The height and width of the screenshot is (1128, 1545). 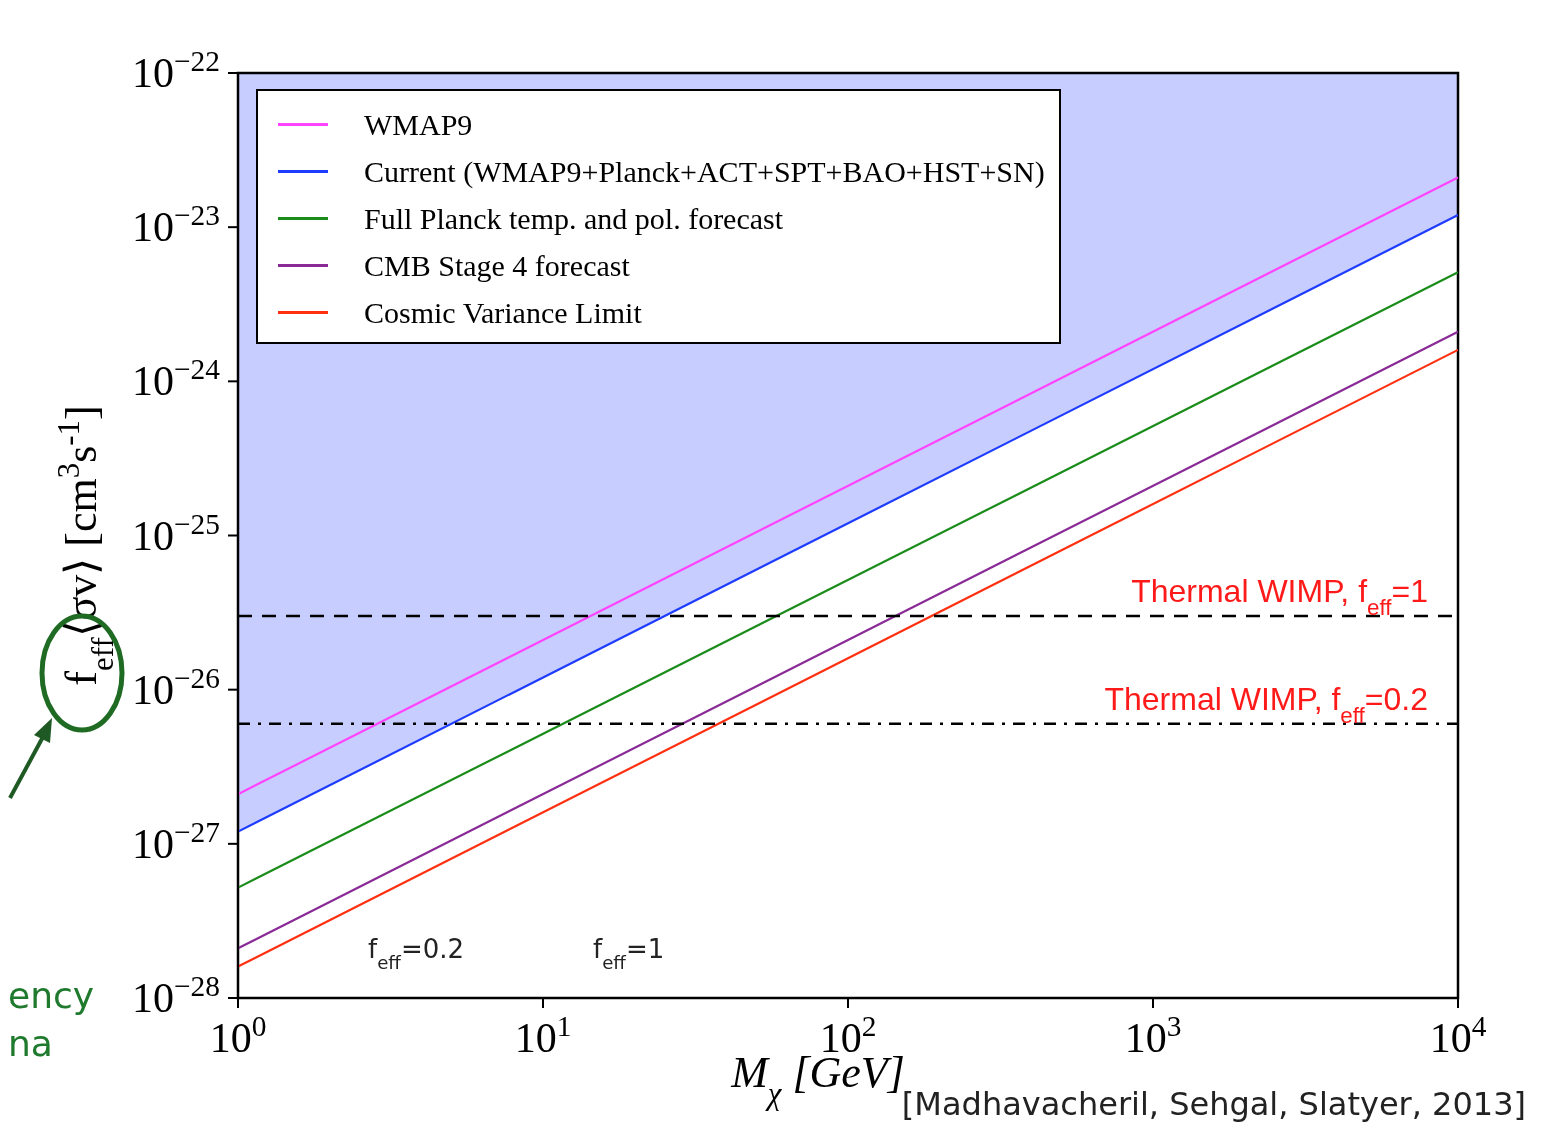 What do you see at coordinates (574, 218) in the screenshot?
I see `legend-label: Full Planck temp. and pol. forecast` at bounding box center [574, 218].